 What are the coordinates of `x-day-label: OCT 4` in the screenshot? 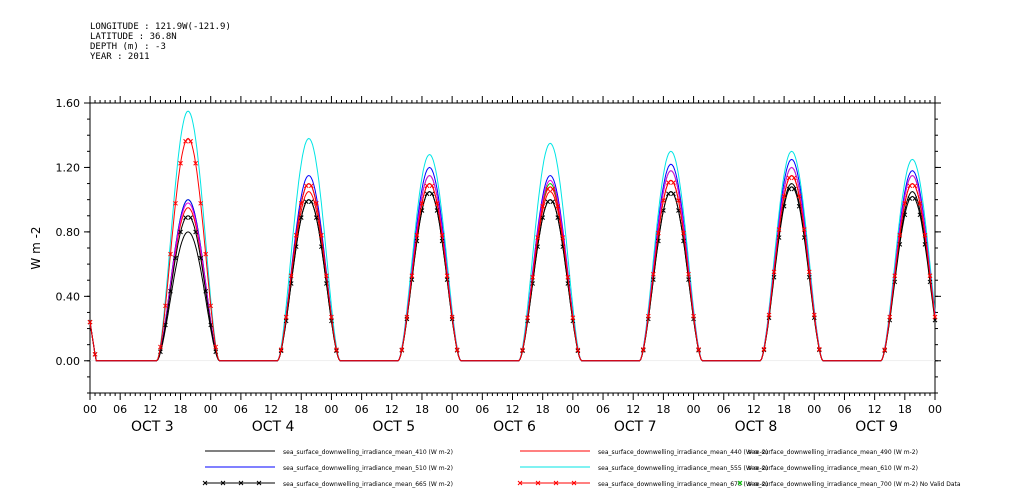 It's located at (273, 427).